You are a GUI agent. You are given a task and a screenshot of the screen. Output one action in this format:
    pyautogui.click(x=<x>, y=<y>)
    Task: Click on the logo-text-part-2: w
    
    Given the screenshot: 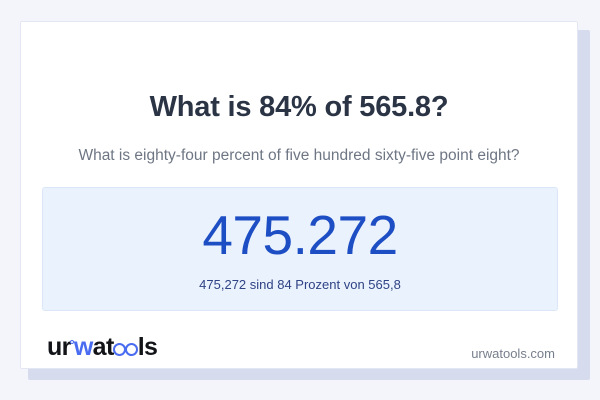 What is the action you would take?
    pyautogui.click(x=83, y=347)
    